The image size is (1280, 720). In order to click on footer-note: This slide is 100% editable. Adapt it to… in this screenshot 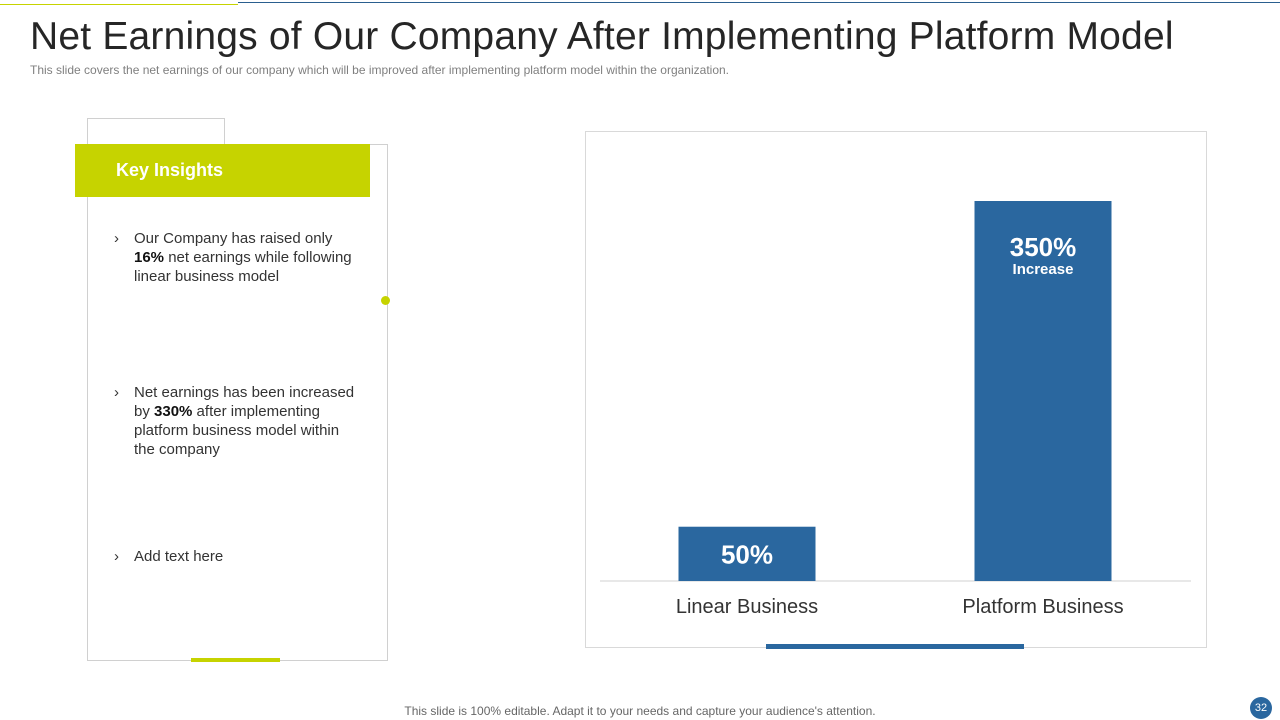, I will do `click(640, 711)`.